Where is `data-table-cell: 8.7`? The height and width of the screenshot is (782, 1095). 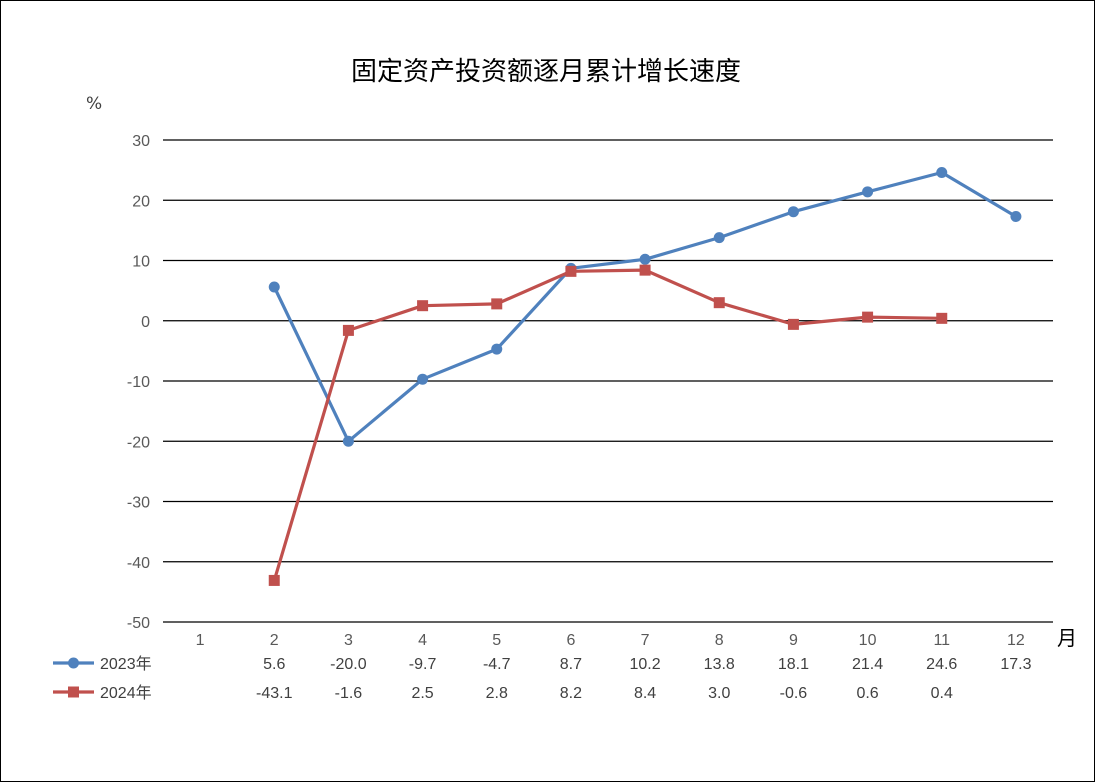
data-table-cell: 8.7 is located at coordinates (571, 664).